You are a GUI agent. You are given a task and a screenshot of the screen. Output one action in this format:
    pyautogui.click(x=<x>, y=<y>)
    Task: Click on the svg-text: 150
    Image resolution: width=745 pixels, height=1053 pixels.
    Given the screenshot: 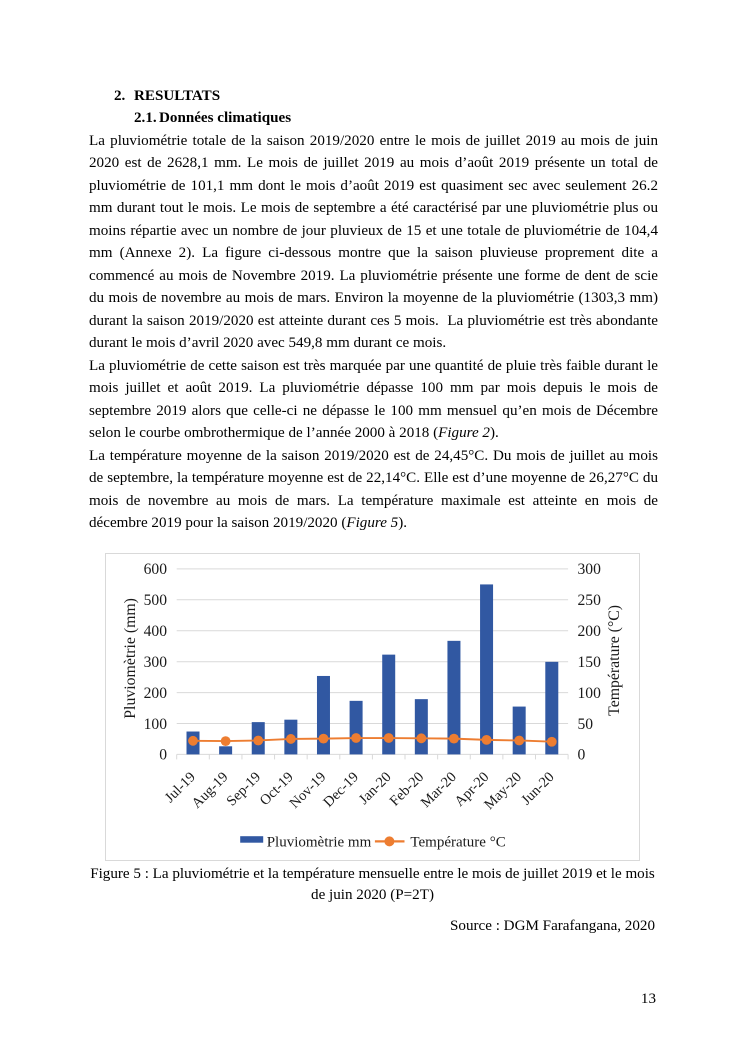 What is the action you would take?
    pyautogui.click(x=590, y=662)
    